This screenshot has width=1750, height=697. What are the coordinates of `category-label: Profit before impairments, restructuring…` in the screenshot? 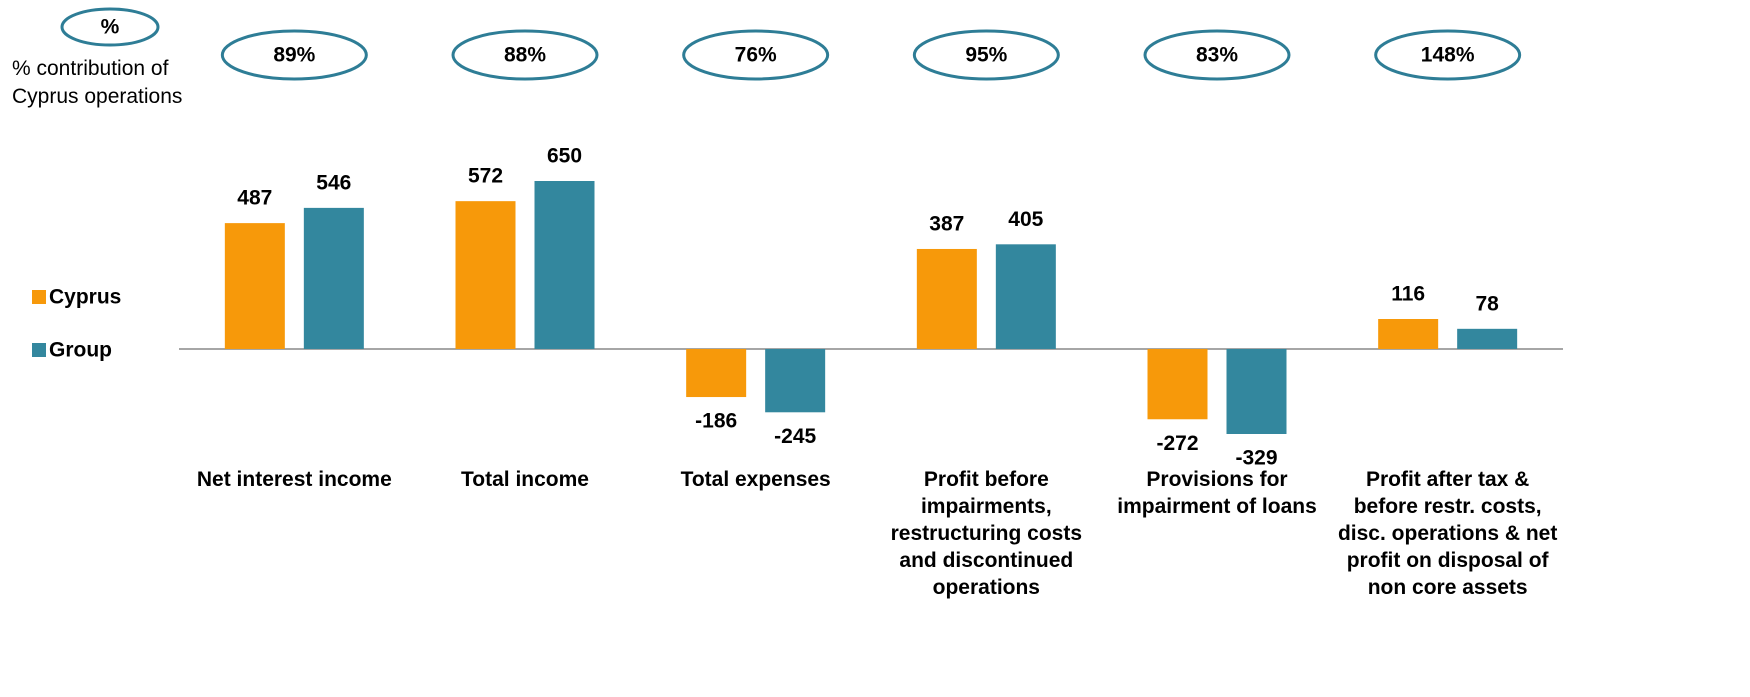 It's located at (986, 533).